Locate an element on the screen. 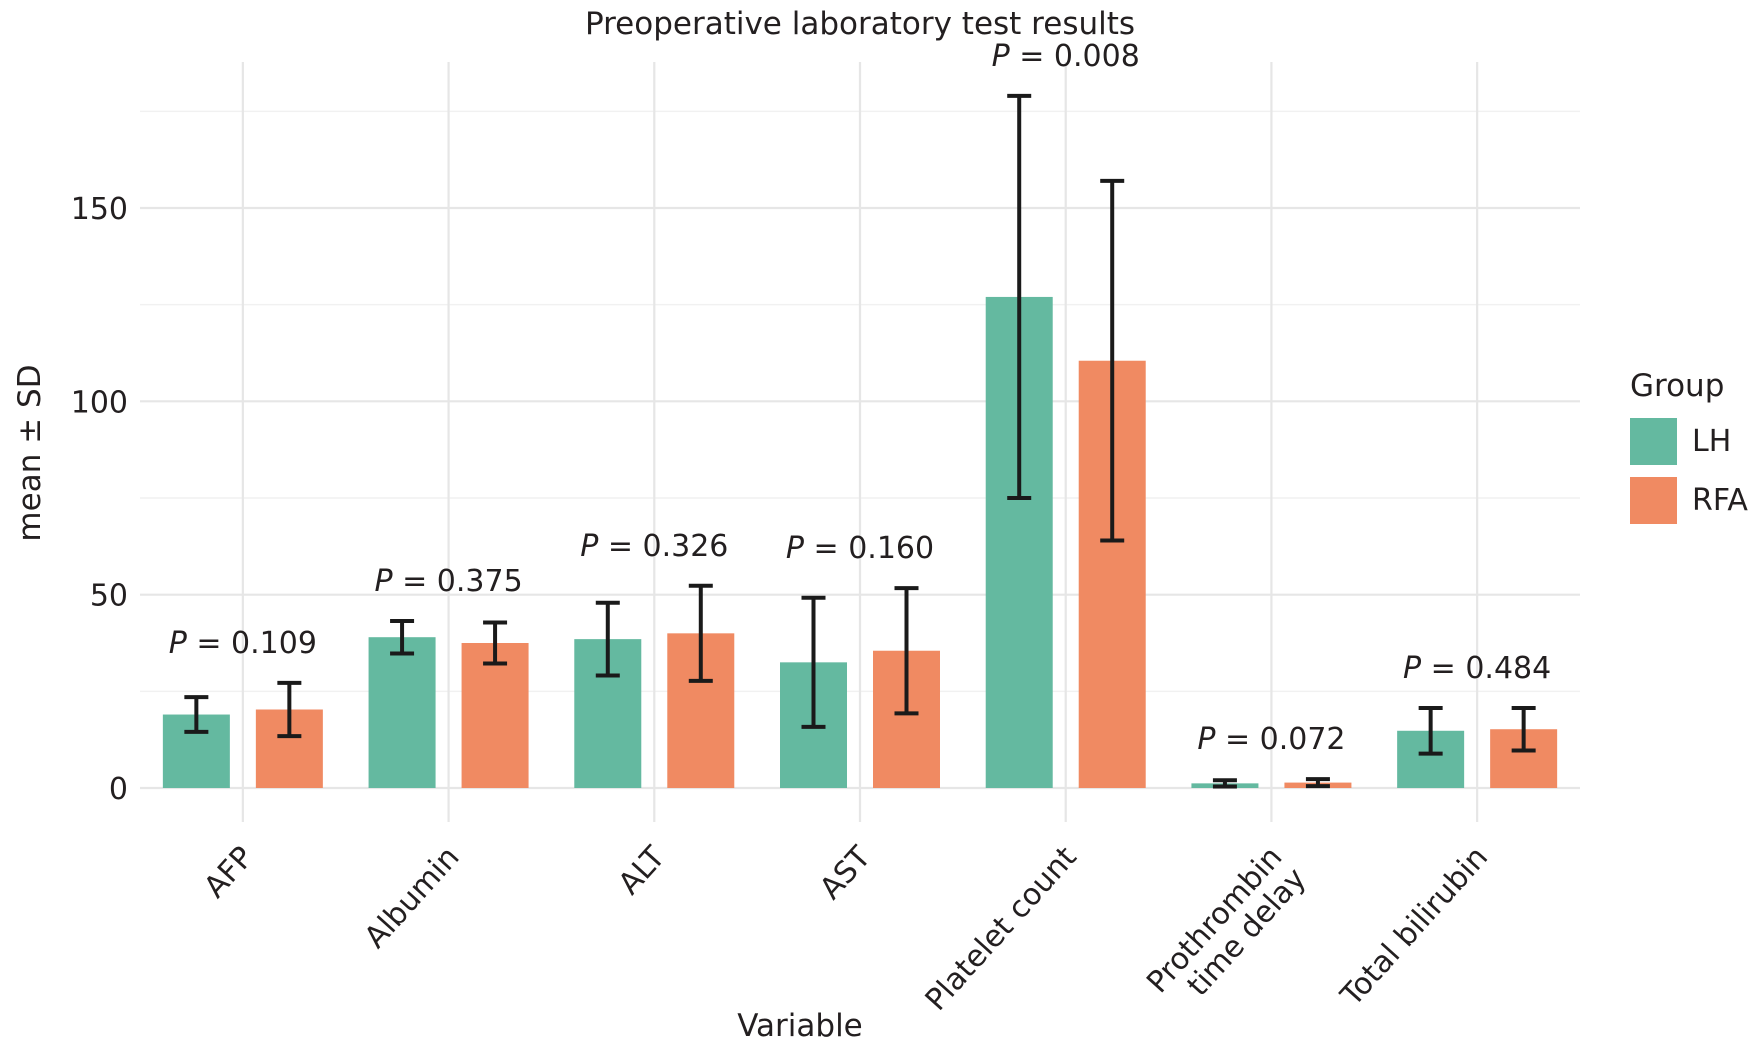  p-value-label: P = 0.160 is located at coordinates (860, 548).